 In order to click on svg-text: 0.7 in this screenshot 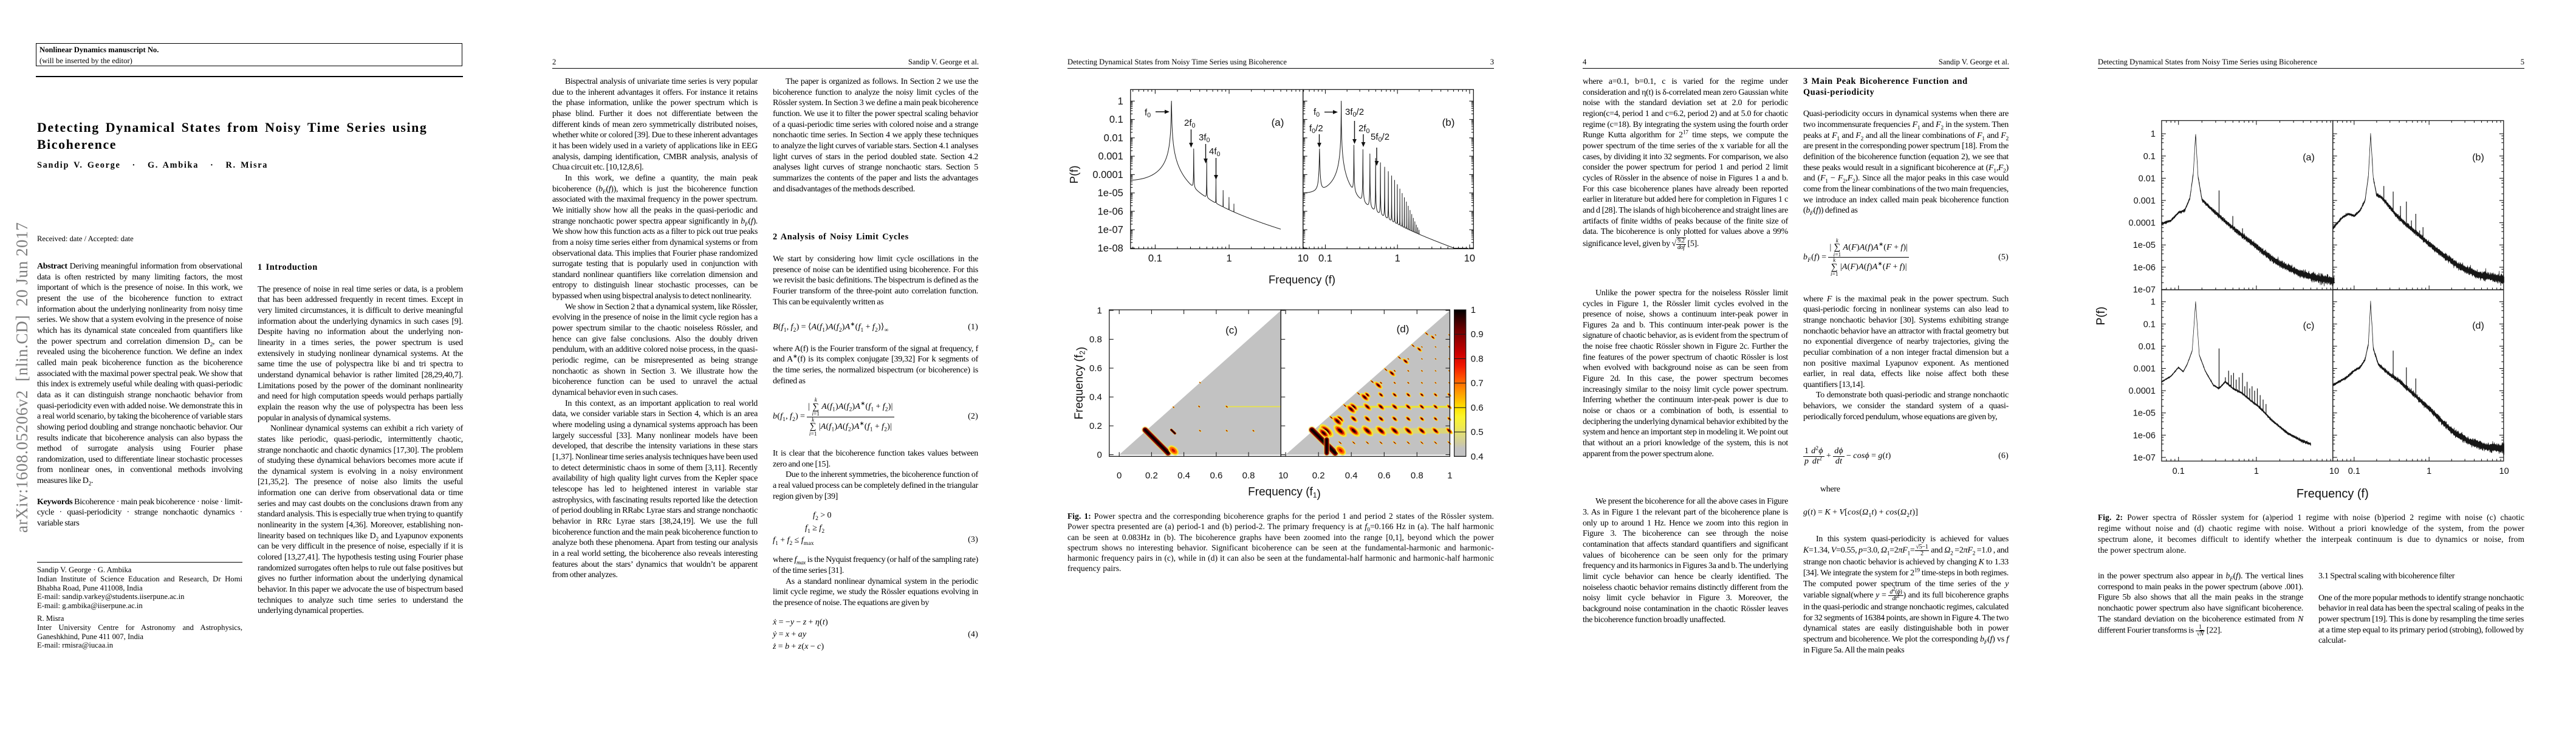, I will do `click(1477, 384)`.